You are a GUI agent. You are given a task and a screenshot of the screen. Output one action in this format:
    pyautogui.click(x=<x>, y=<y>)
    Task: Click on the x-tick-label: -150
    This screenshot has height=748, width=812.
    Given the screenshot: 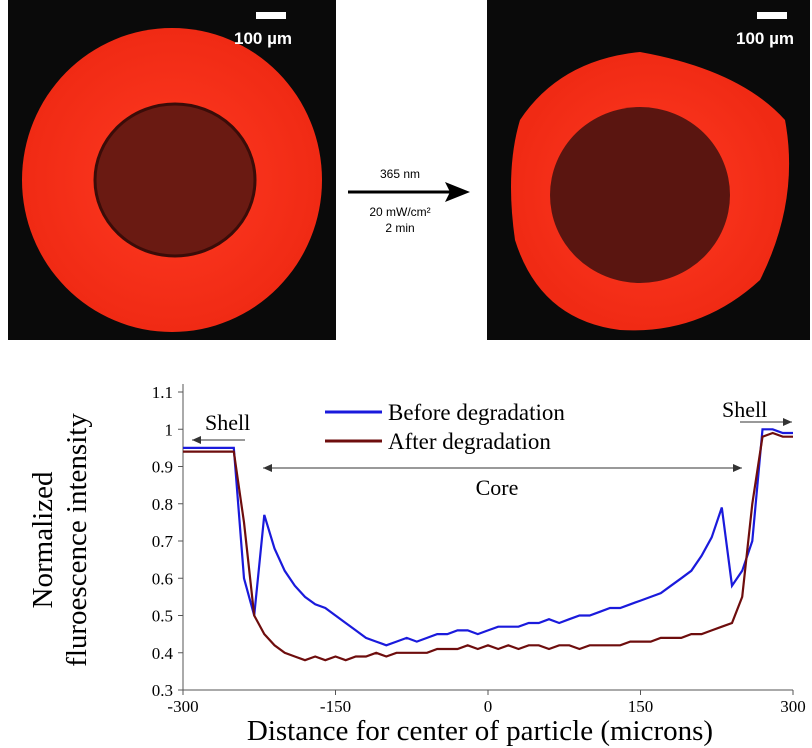 What is the action you would take?
    pyautogui.click(x=335, y=706)
    